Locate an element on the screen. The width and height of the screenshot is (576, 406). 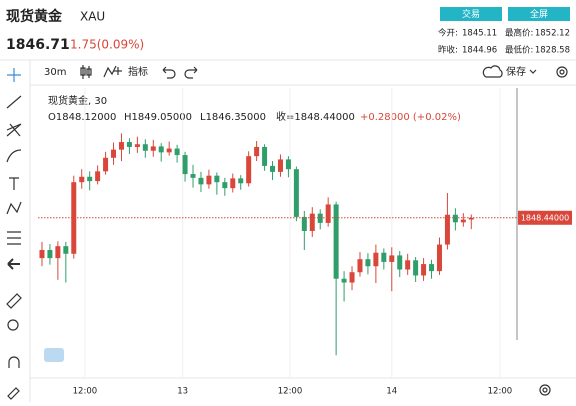
last-price-label: 1848.44000 is located at coordinates (545, 217).